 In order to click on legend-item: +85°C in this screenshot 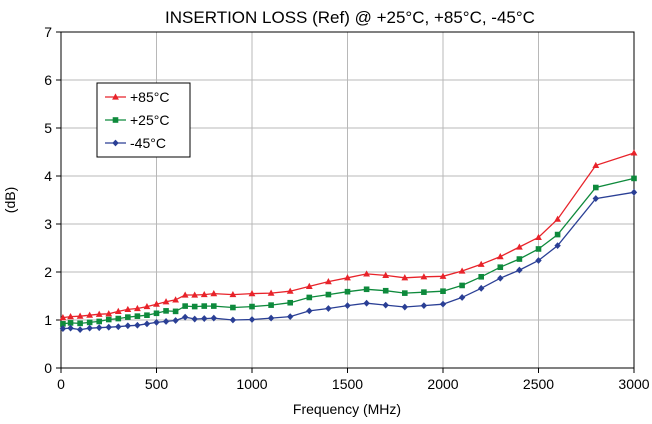, I will do `click(137, 97)`.